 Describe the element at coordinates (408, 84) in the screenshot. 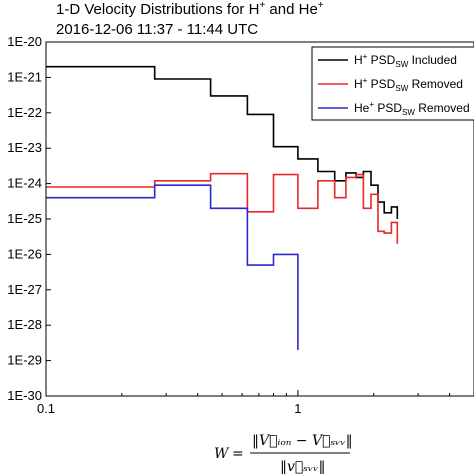

I see `legend-label-2: H+ PSDSW Removed` at that location.